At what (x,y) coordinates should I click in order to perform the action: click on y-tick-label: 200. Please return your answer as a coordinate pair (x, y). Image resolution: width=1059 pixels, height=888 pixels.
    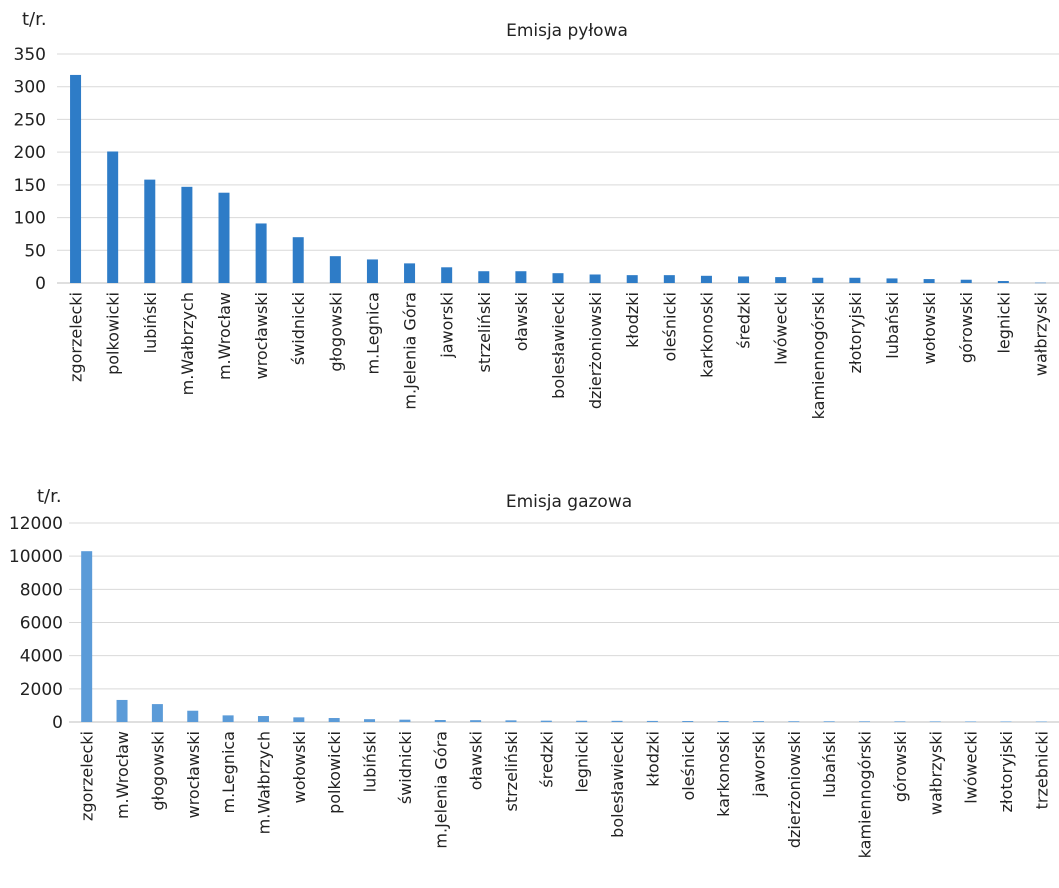
    Looking at the image, I should click on (30, 153).